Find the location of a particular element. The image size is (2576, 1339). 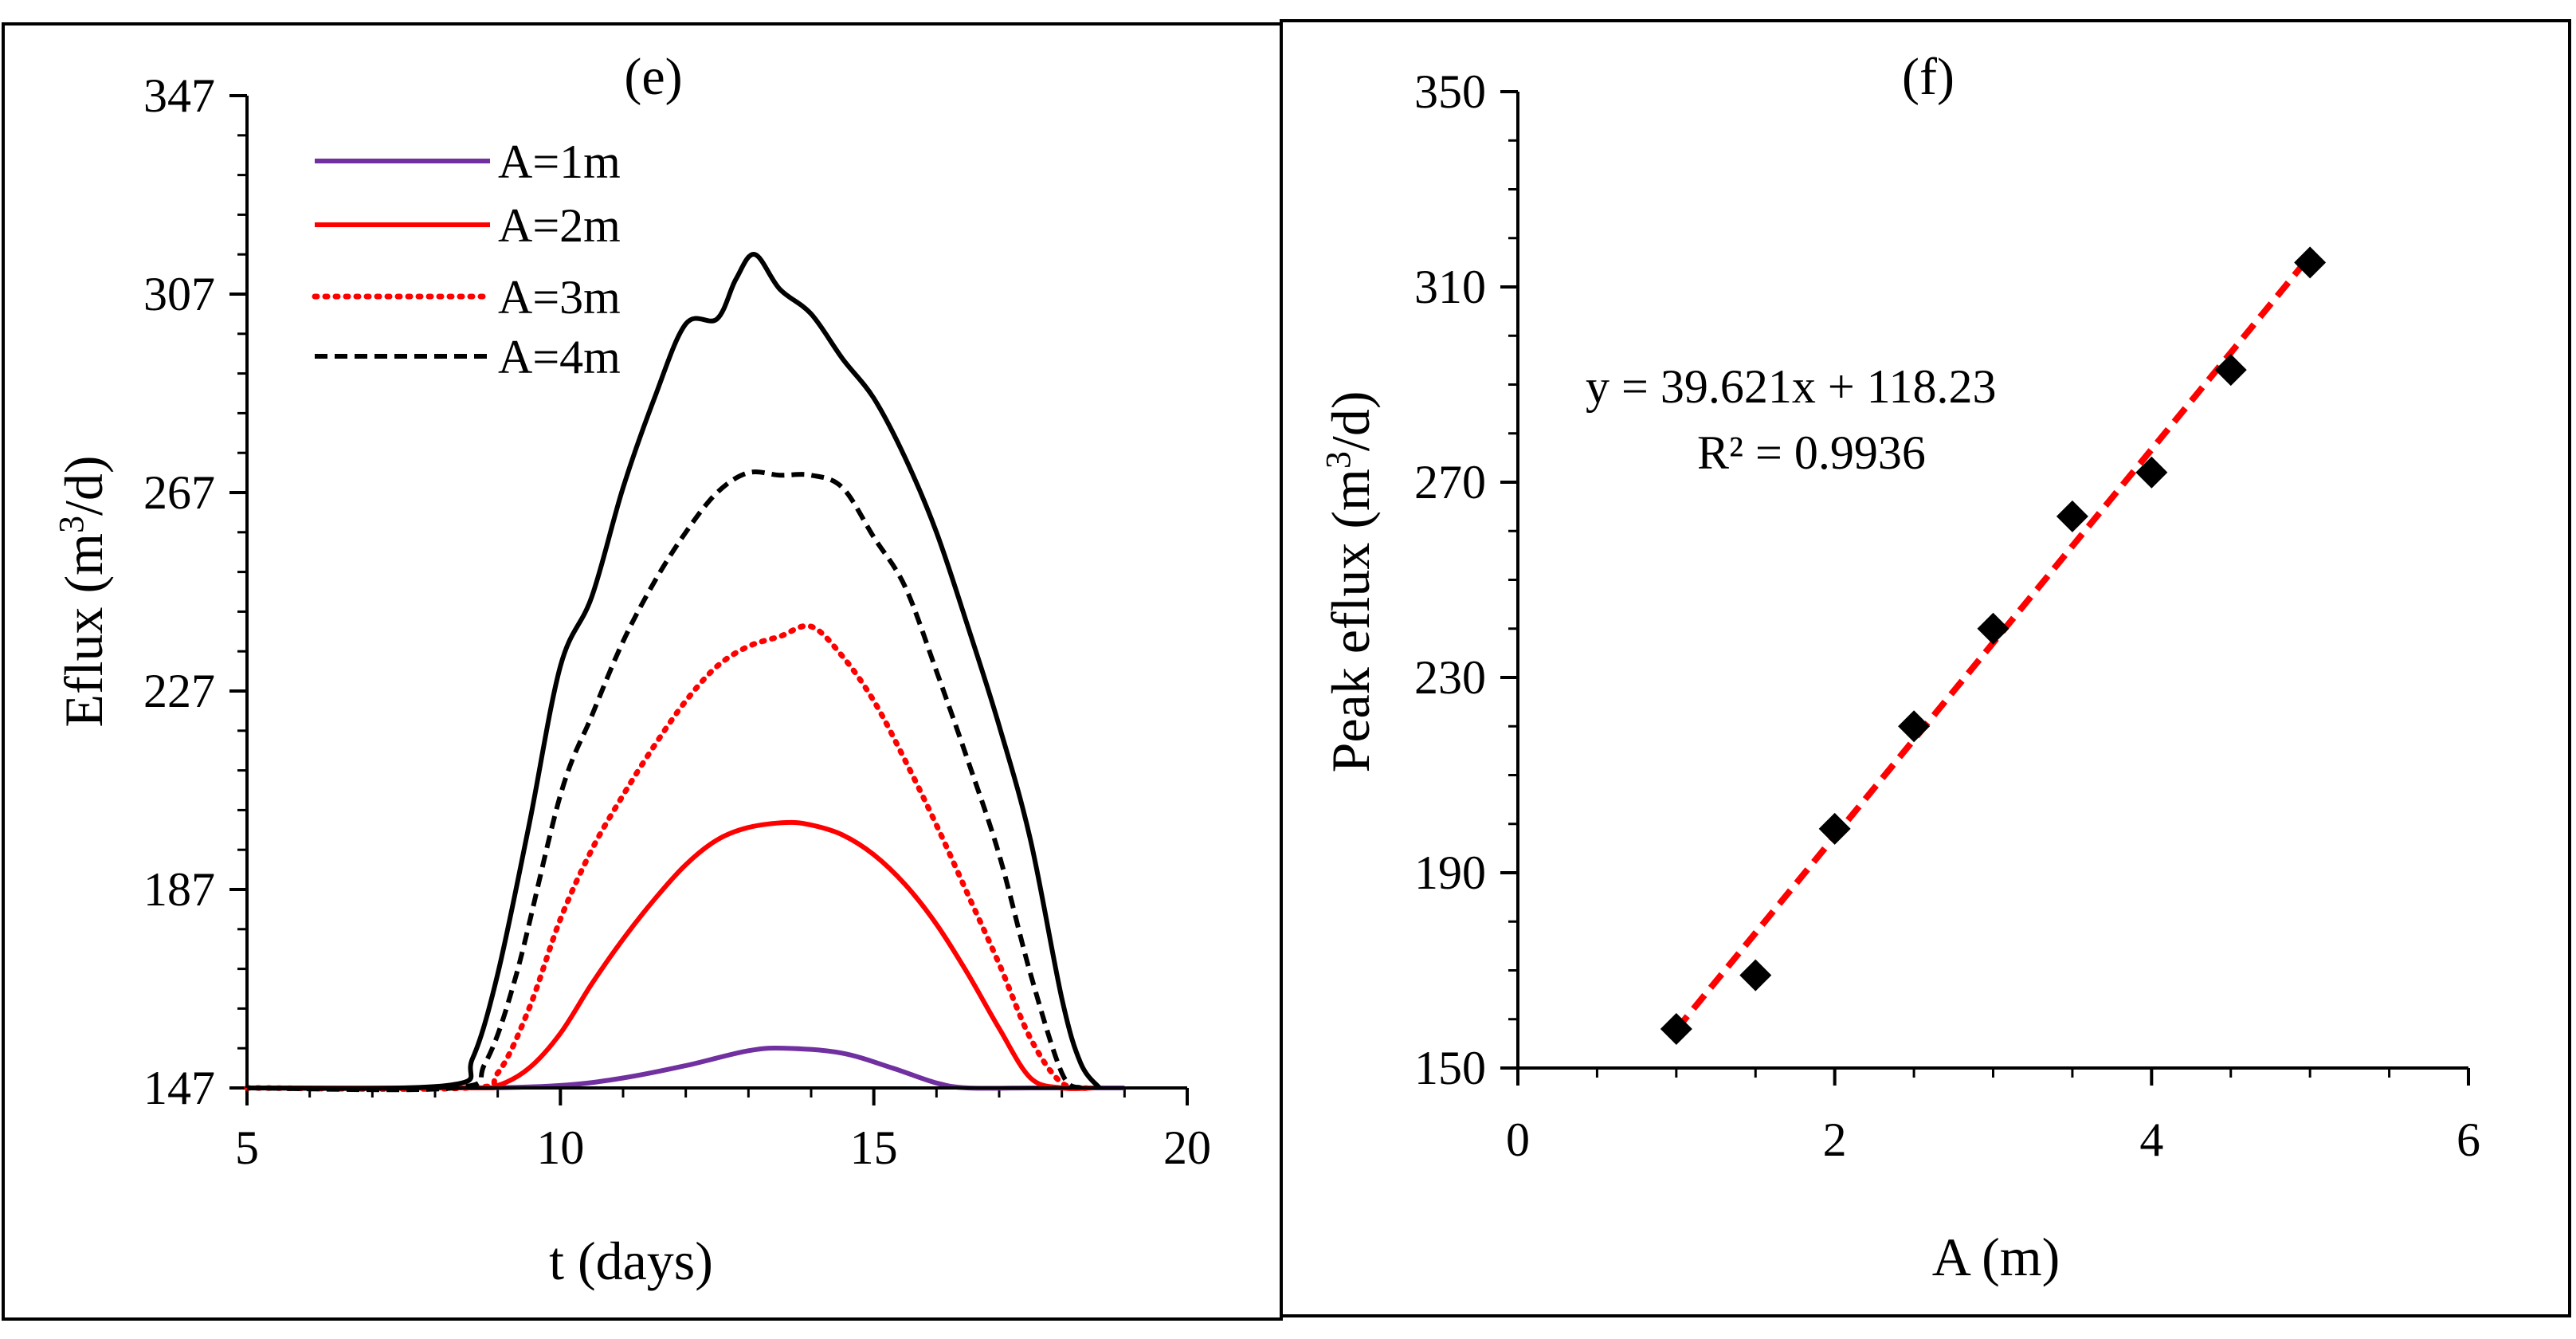

legend-item-a3: A=3m is located at coordinates (466, 297).